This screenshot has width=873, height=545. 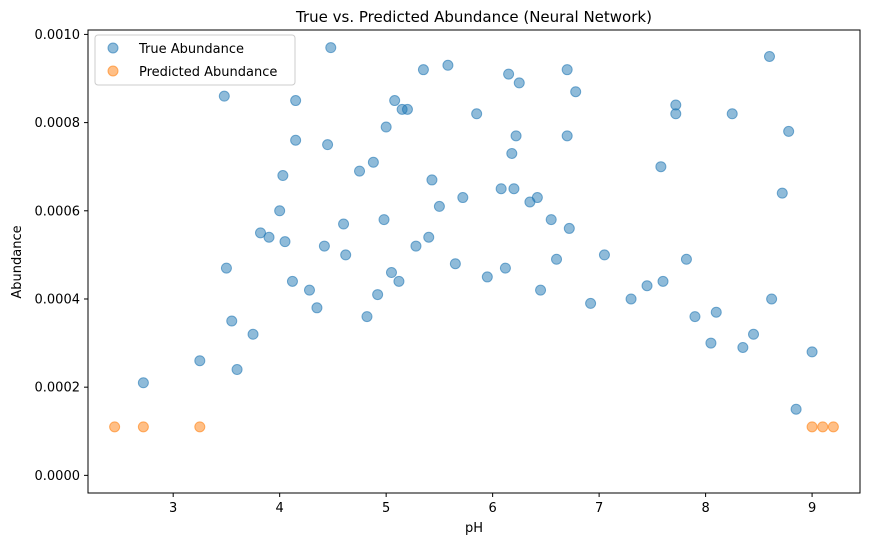 I want to click on x-tick-label: 3, so click(x=173, y=508).